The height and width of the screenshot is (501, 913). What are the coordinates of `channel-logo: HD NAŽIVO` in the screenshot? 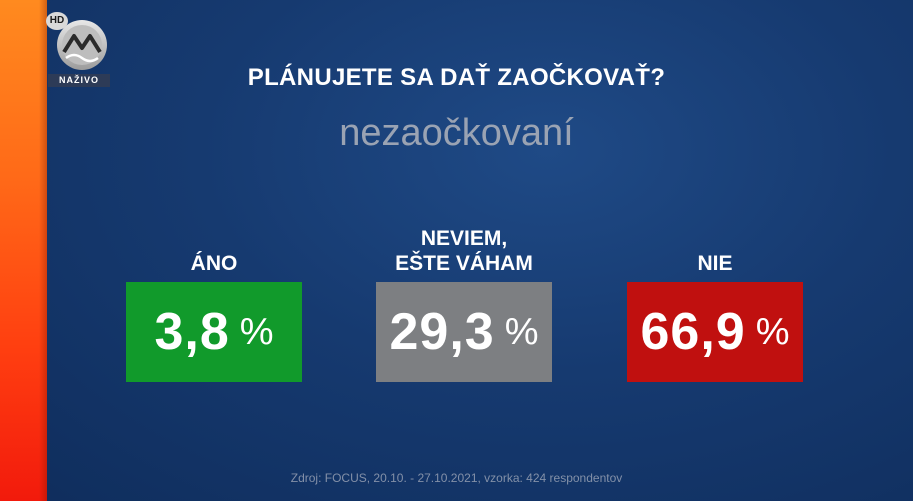 It's located at (79, 49).